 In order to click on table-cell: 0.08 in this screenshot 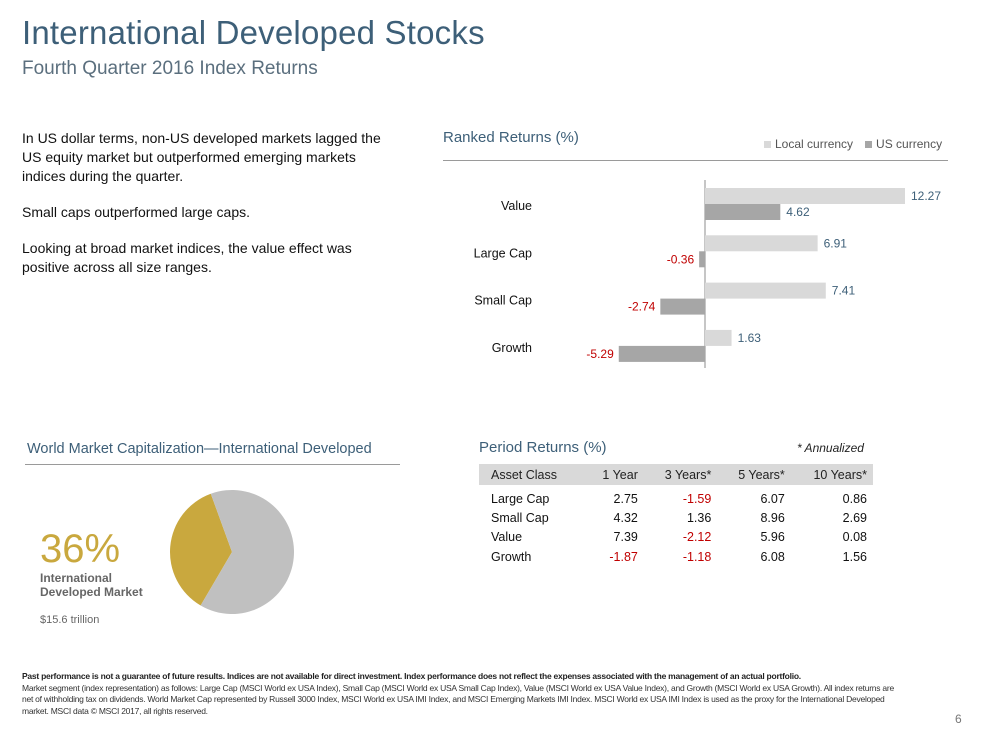, I will do `click(854, 537)`.